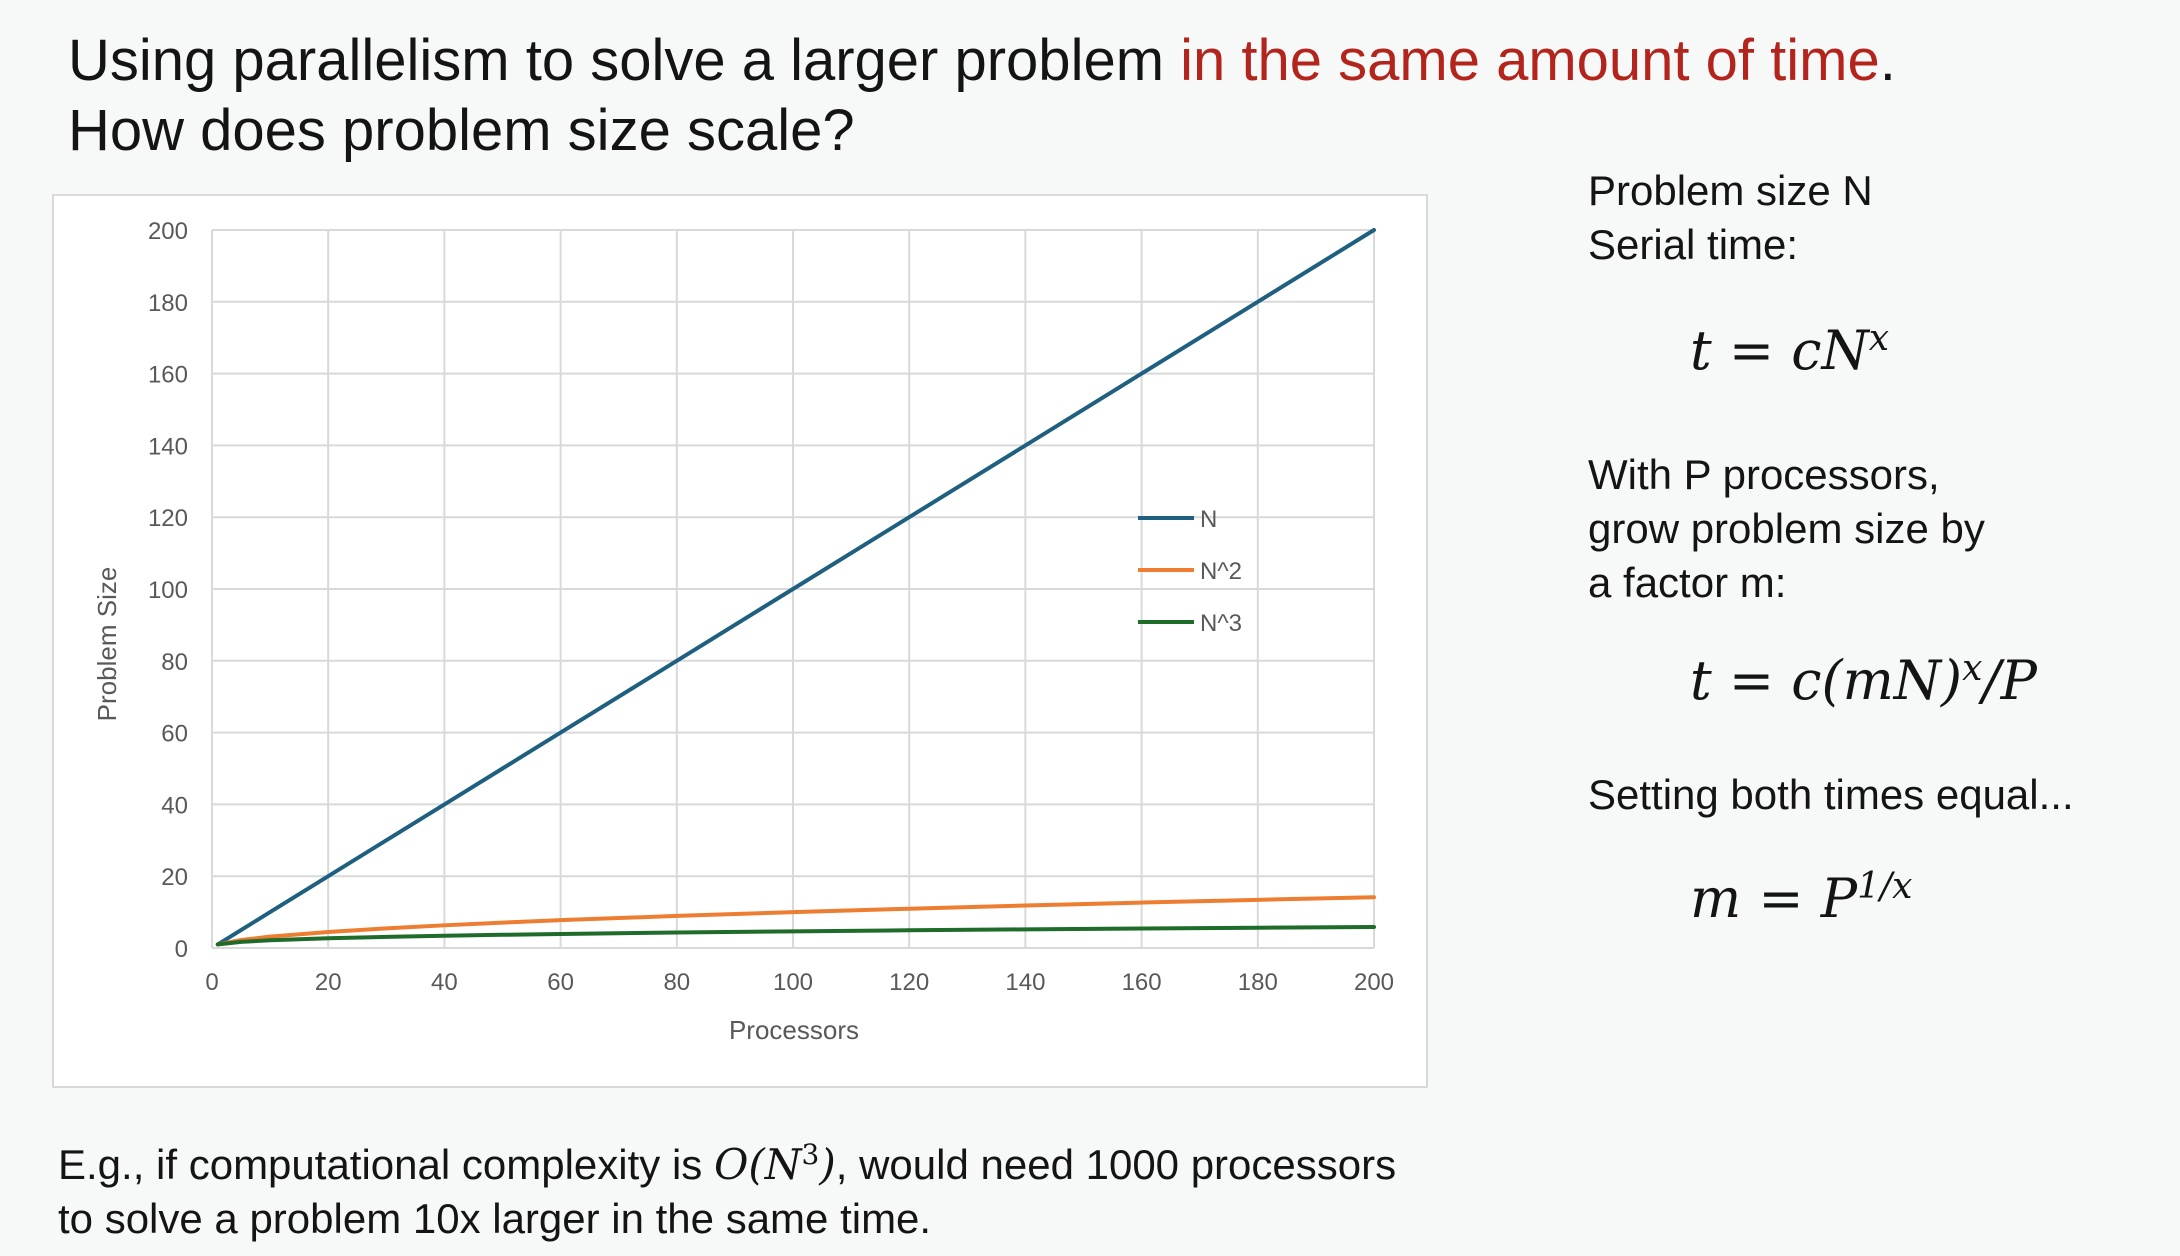  What do you see at coordinates (1972, 668) in the screenshot?
I see `eq2-exponent: x` at bounding box center [1972, 668].